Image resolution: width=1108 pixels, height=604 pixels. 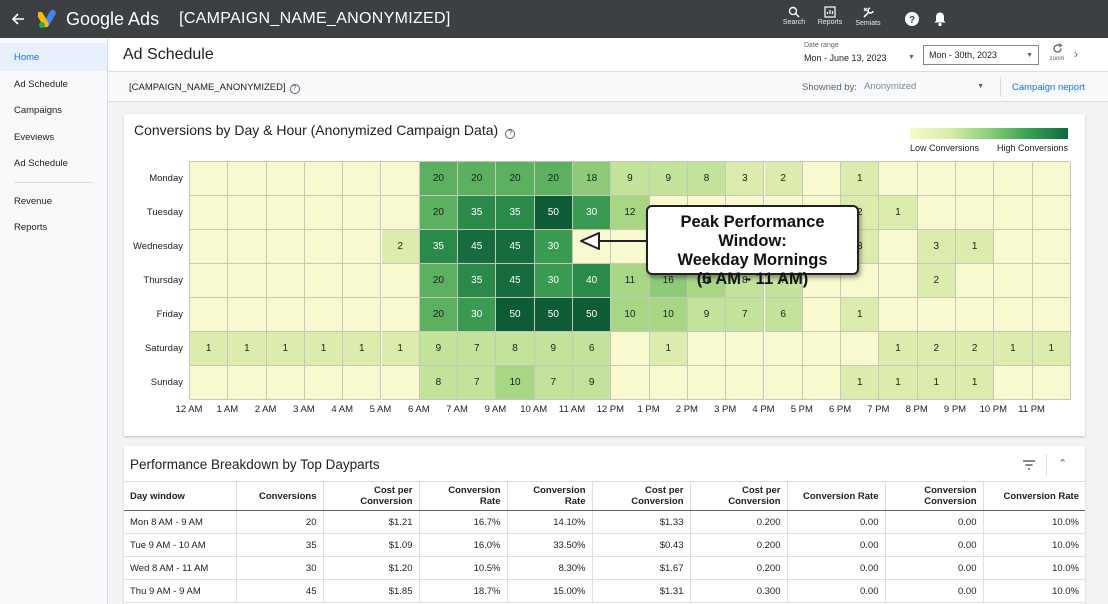 What do you see at coordinates (592, 281) in the screenshot?
I see `heatmap-cell: 40` at bounding box center [592, 281].